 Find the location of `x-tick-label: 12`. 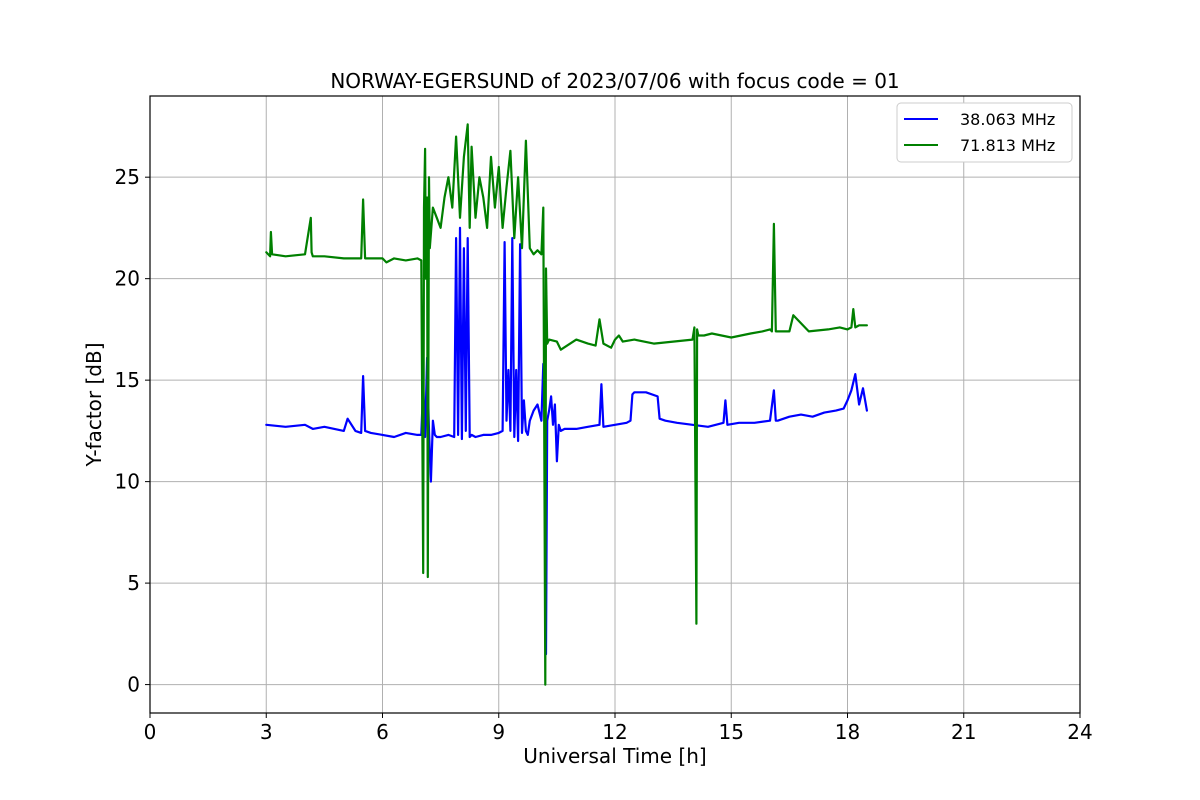

x-tick-label: 12 is located at coordinates (614, 732).